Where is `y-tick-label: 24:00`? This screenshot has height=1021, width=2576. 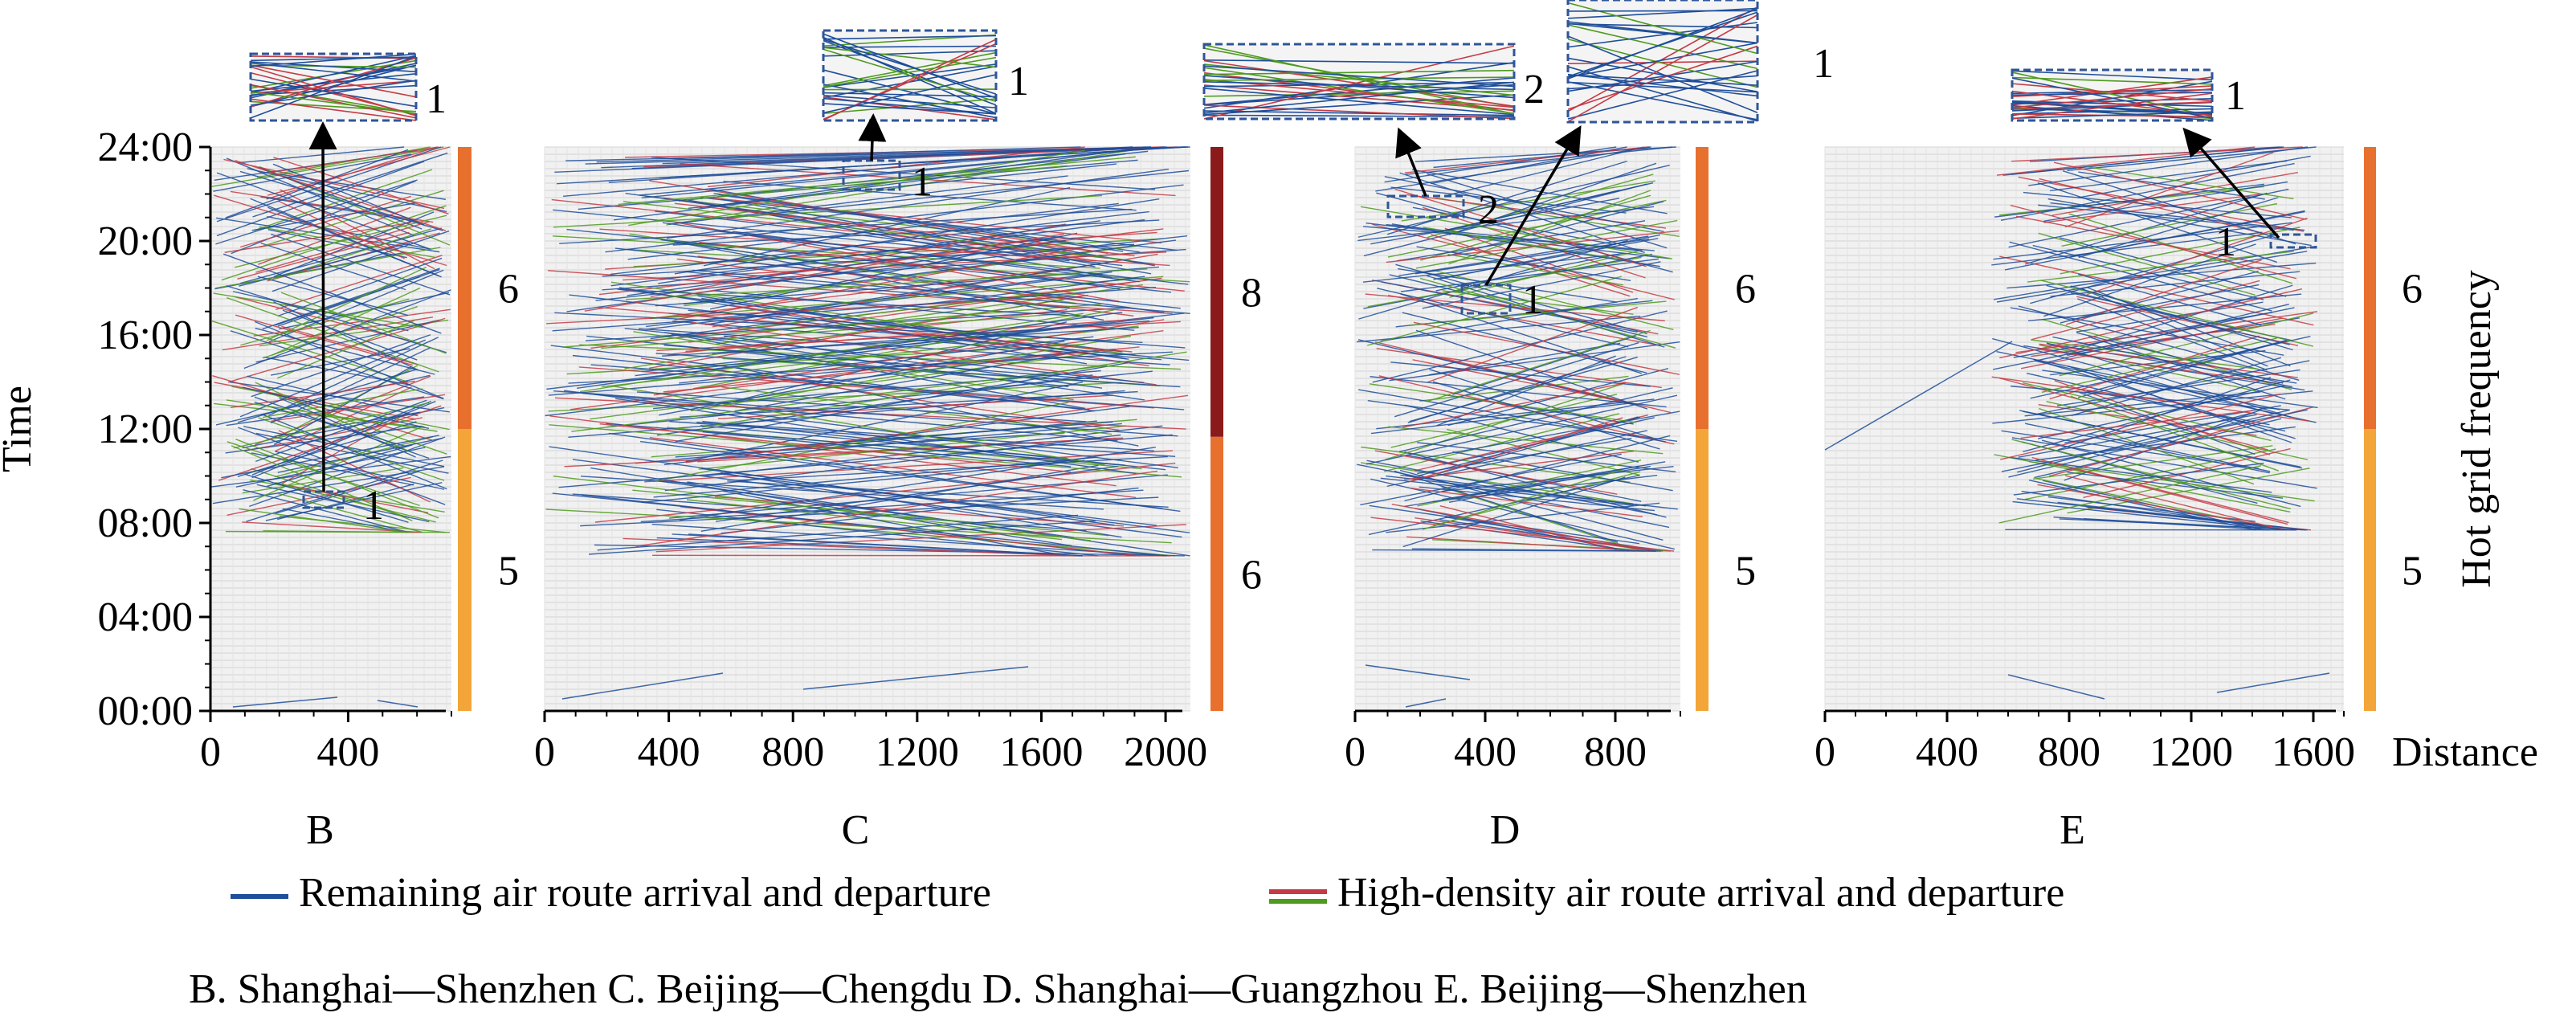
y-tick-label: 24:00 is located at coordinates (145, 147).